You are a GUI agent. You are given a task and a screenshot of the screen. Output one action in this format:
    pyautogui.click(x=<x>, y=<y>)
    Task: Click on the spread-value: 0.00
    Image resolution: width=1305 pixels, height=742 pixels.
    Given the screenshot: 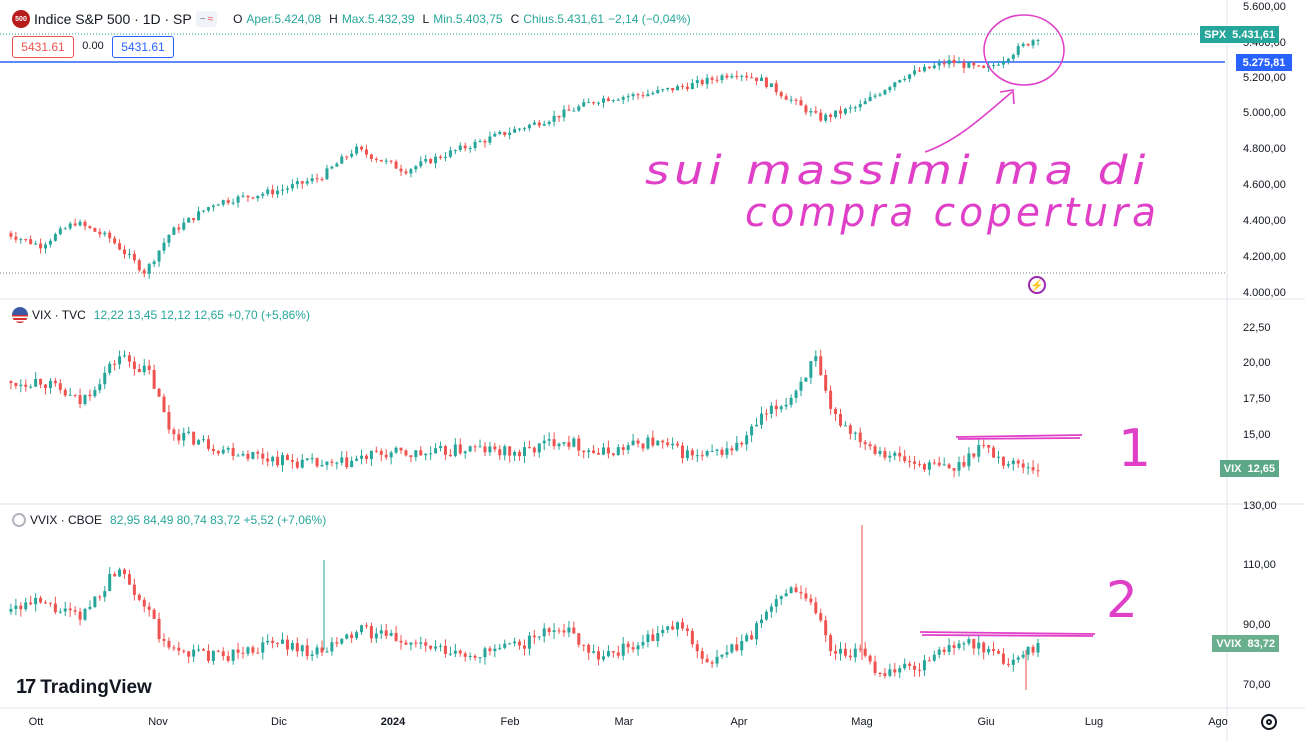 What is the action you would take?
    pyautogui.click(x=93, y=46)
    